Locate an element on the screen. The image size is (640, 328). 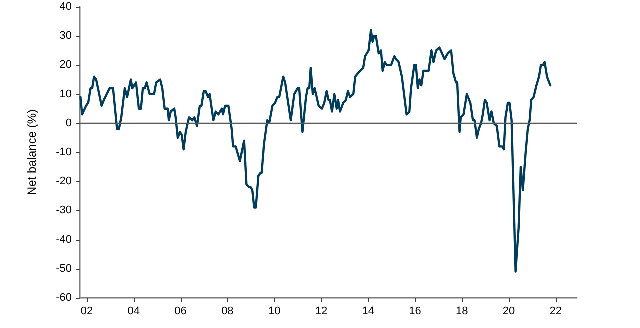
y-tick-label: -50 is located at coordinates (64, 268).